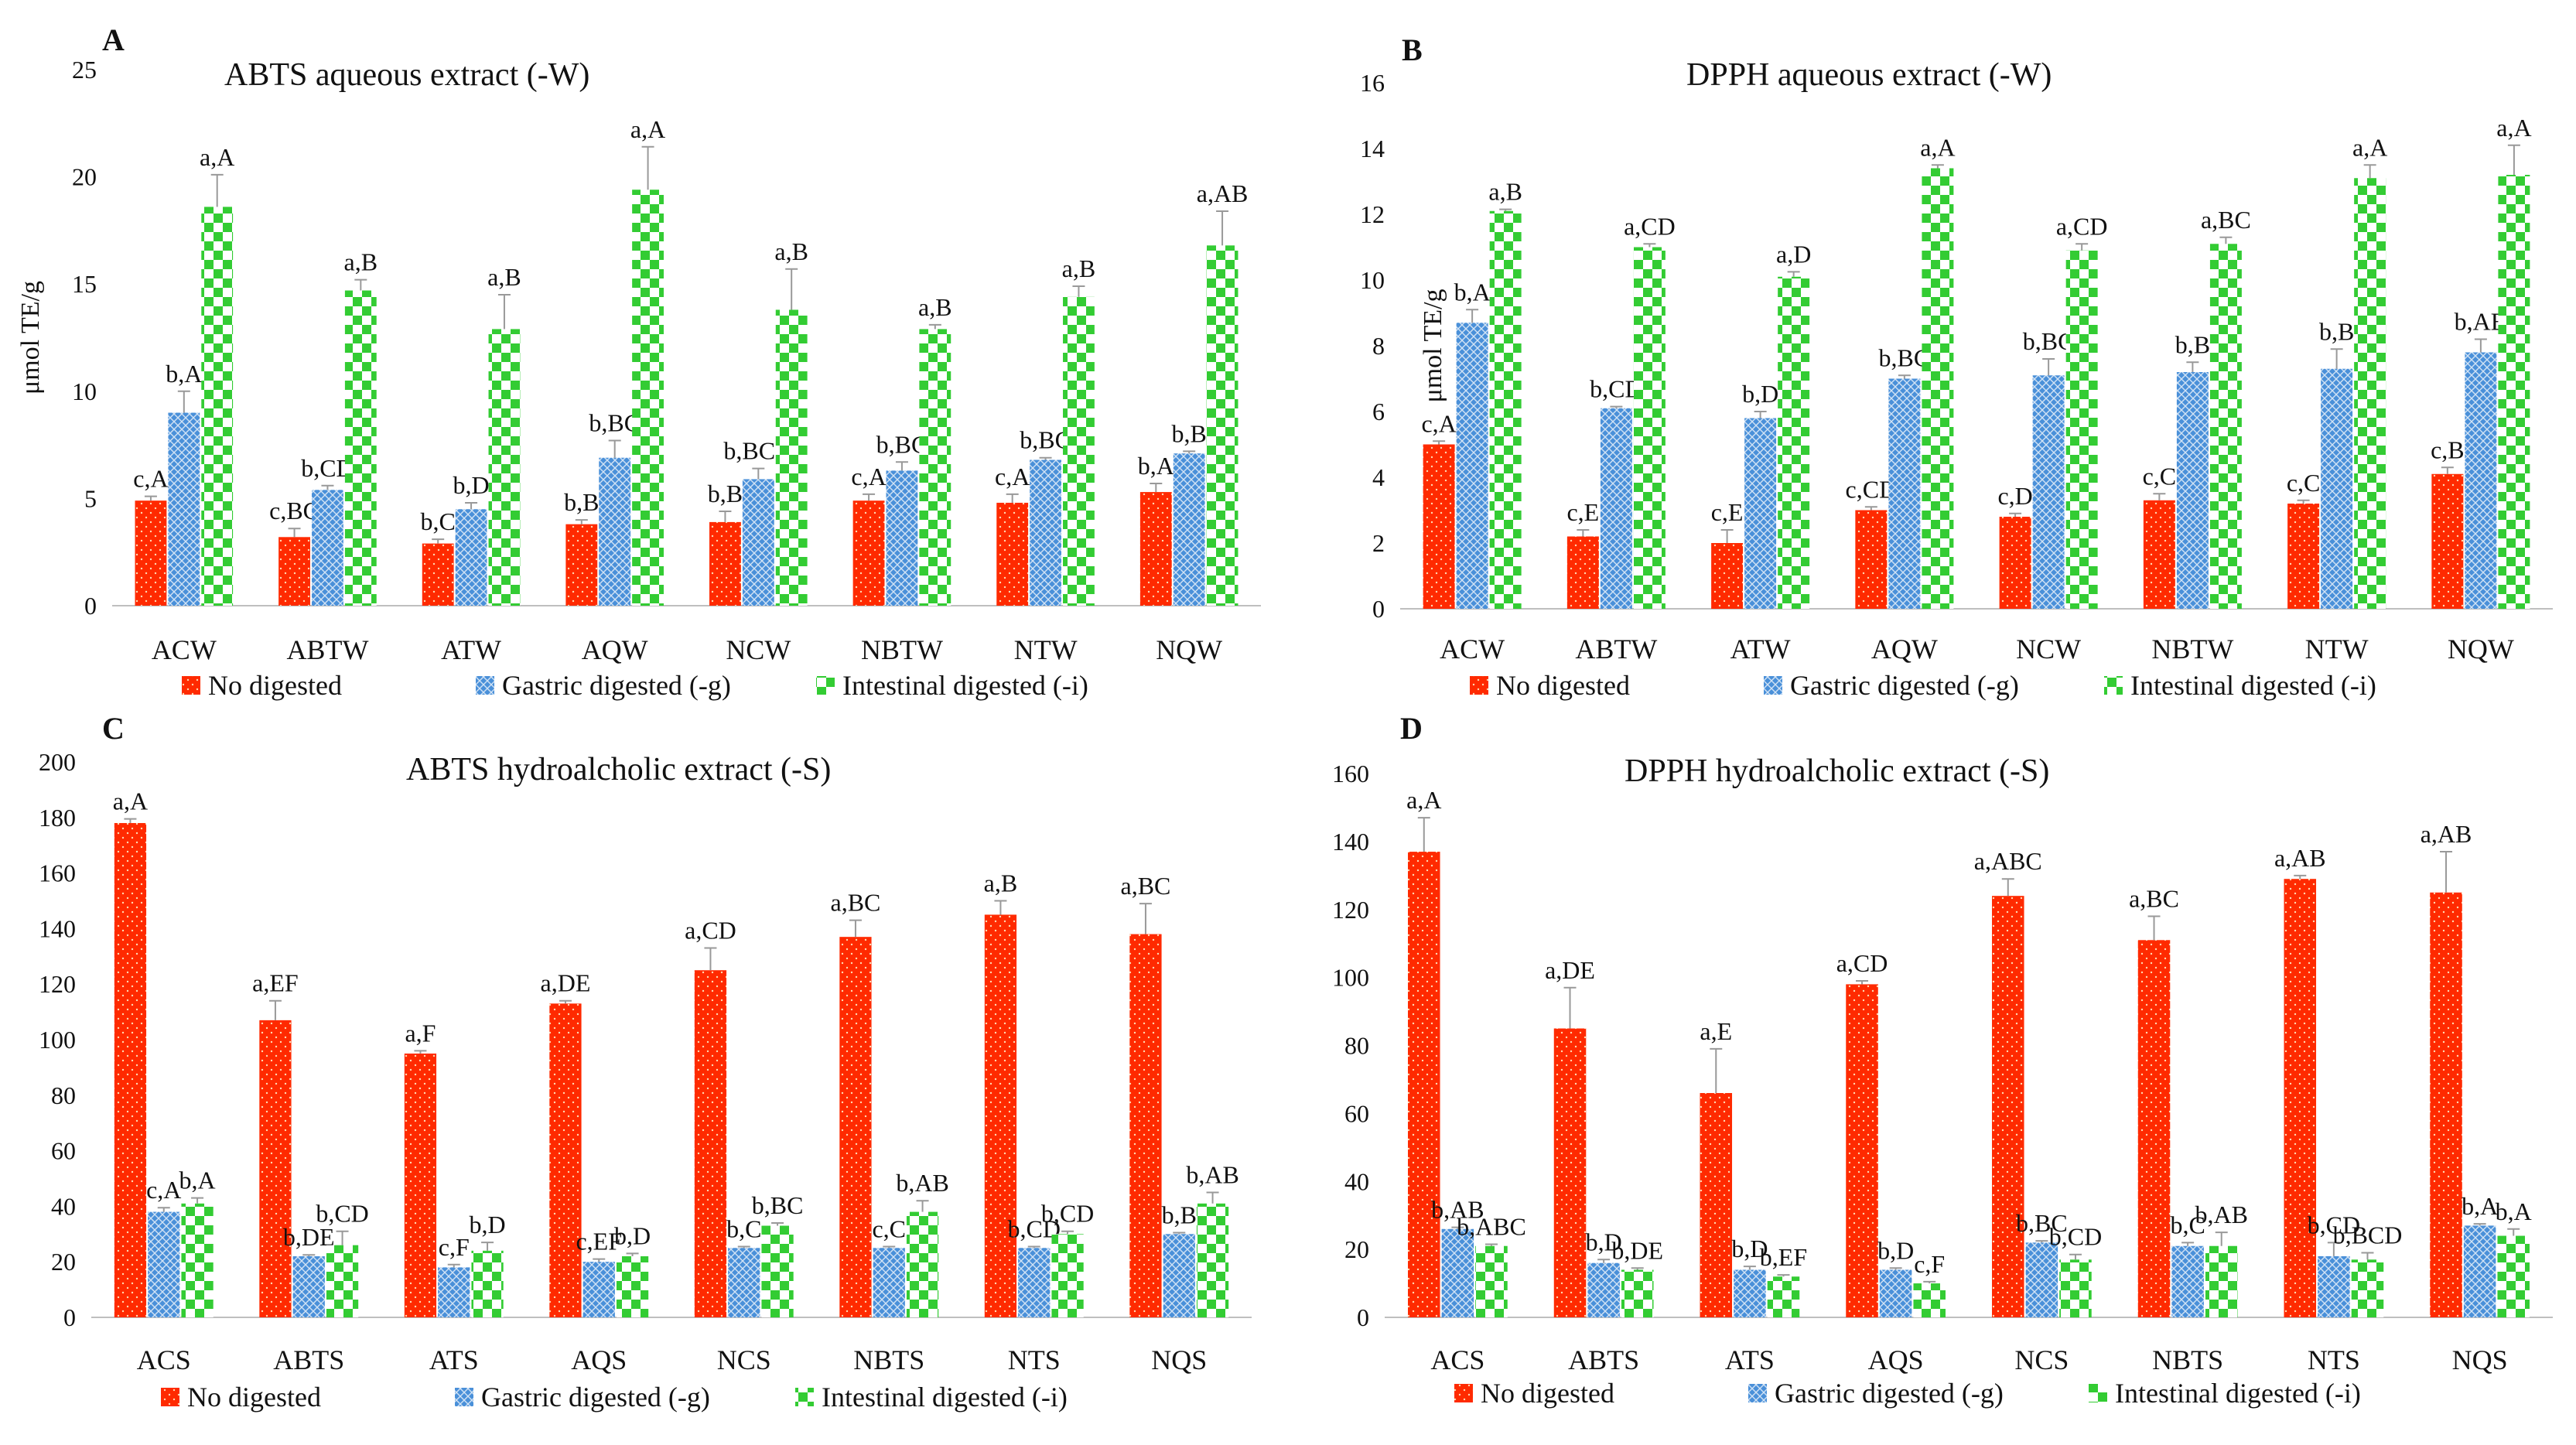 This screenshot has width=2576, height=1445. Describe the element at coordinates (1433, 346) in the screenshot. I see `y-axis-label: μmol TE/g` at that location.